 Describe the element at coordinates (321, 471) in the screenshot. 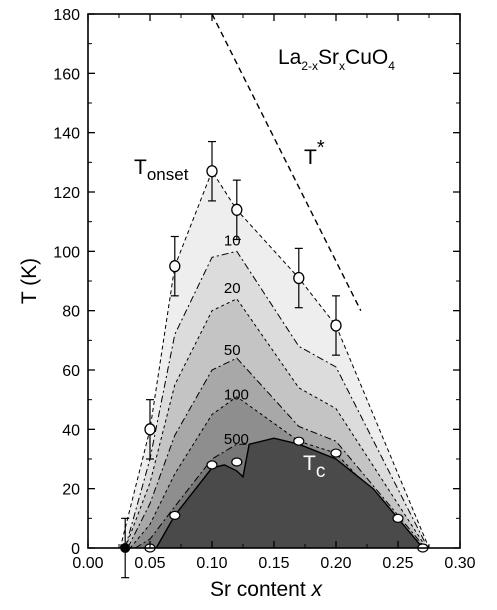

I see `t-c-sub: c` at that location.